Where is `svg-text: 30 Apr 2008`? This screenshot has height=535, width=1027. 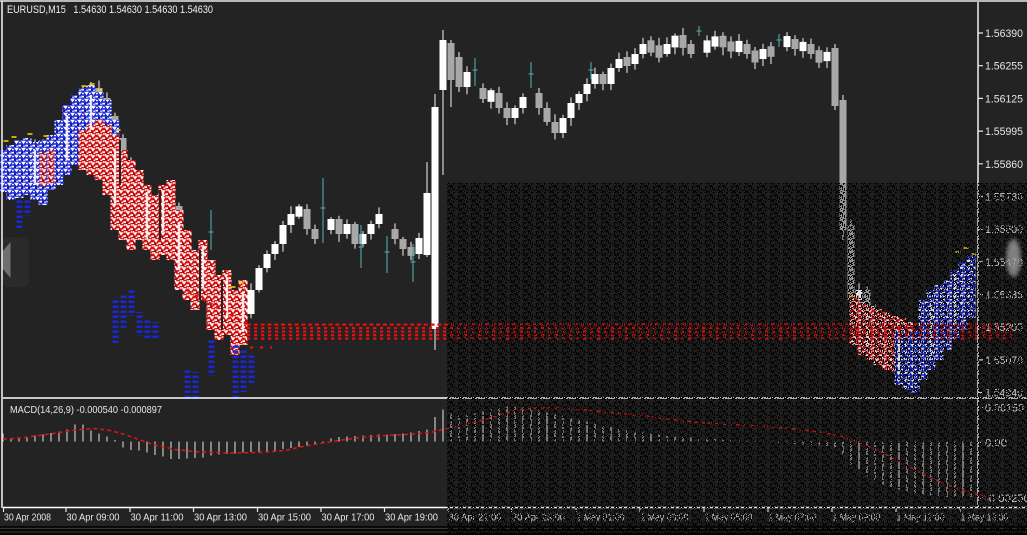
svg-text: 30 Apr 2008 is located at coordinates (27, 518).